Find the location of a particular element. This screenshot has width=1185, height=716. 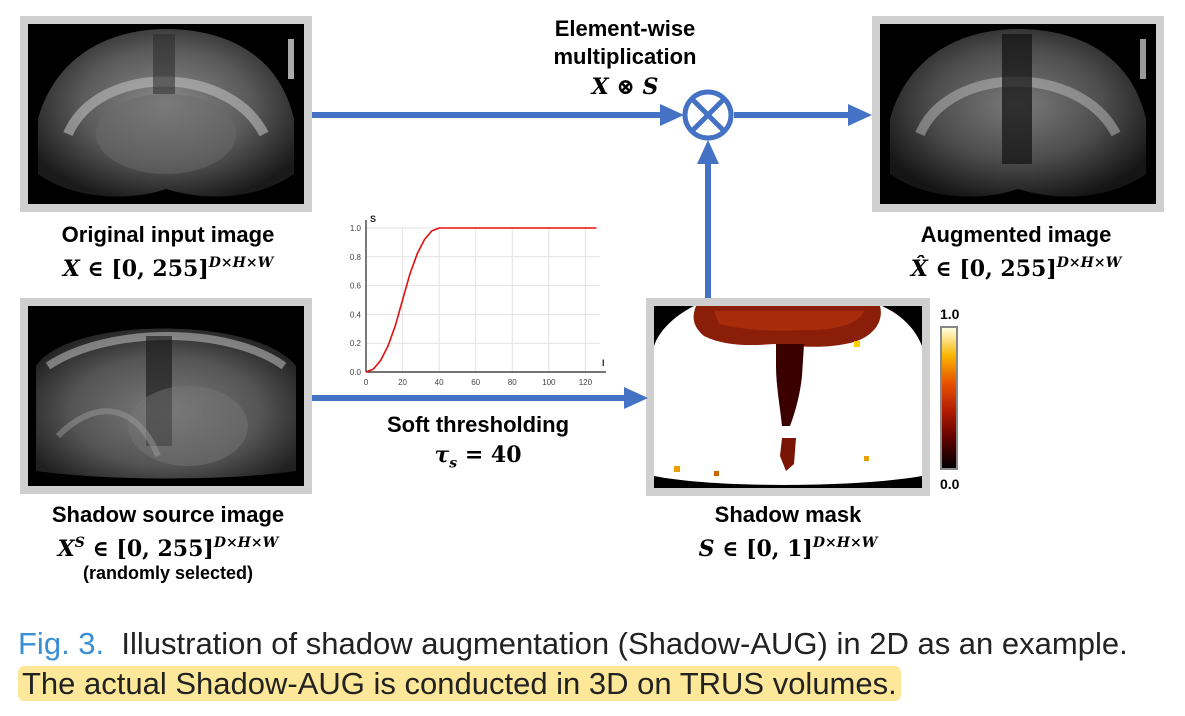

colorbar is located at coordinates (949, 398).